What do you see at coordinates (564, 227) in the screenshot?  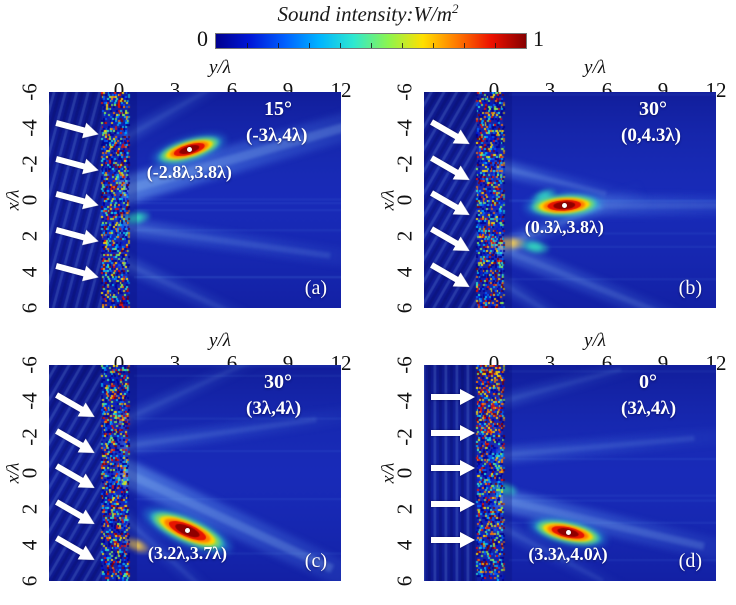 I see `focus-coords-label: (0.3λ,3.8λ)` at bounding box center [564, 227].